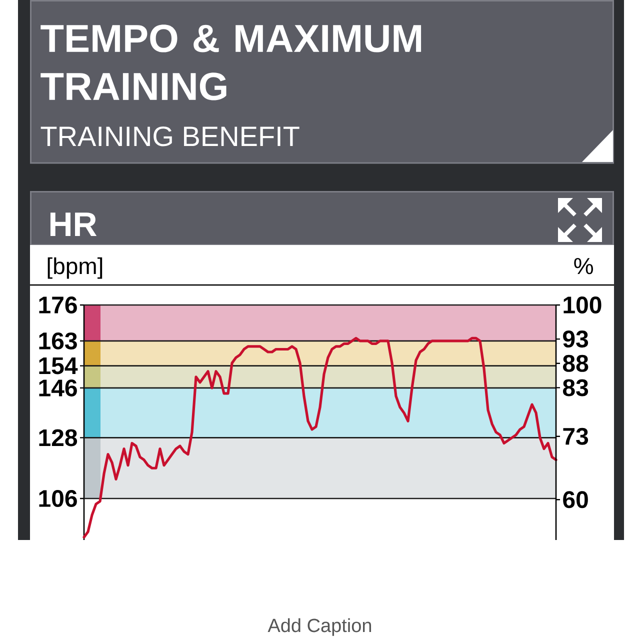 This screenshot has height=640, width=640. I want to click on y-tick-label: 146, so click(58, 387).